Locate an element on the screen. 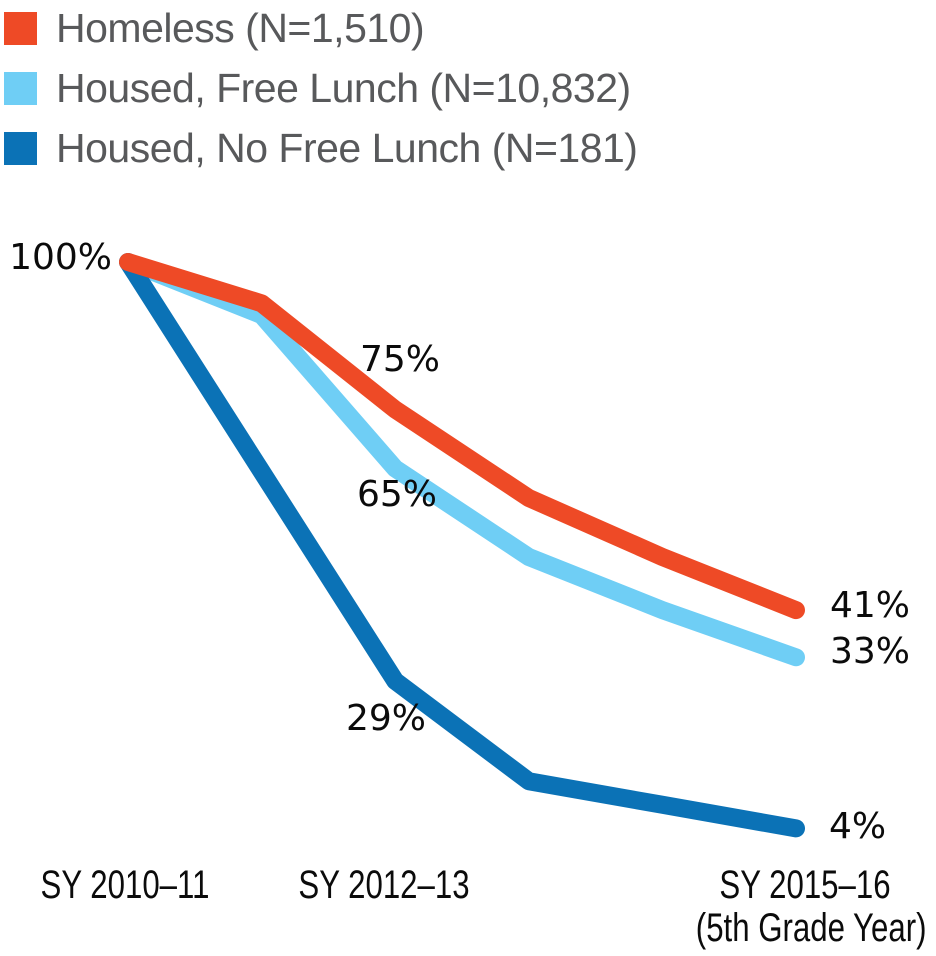  x-tick-sy-2015-16: SY 2015–16 (5th Grade Year) is located at coordinates (811, 906).